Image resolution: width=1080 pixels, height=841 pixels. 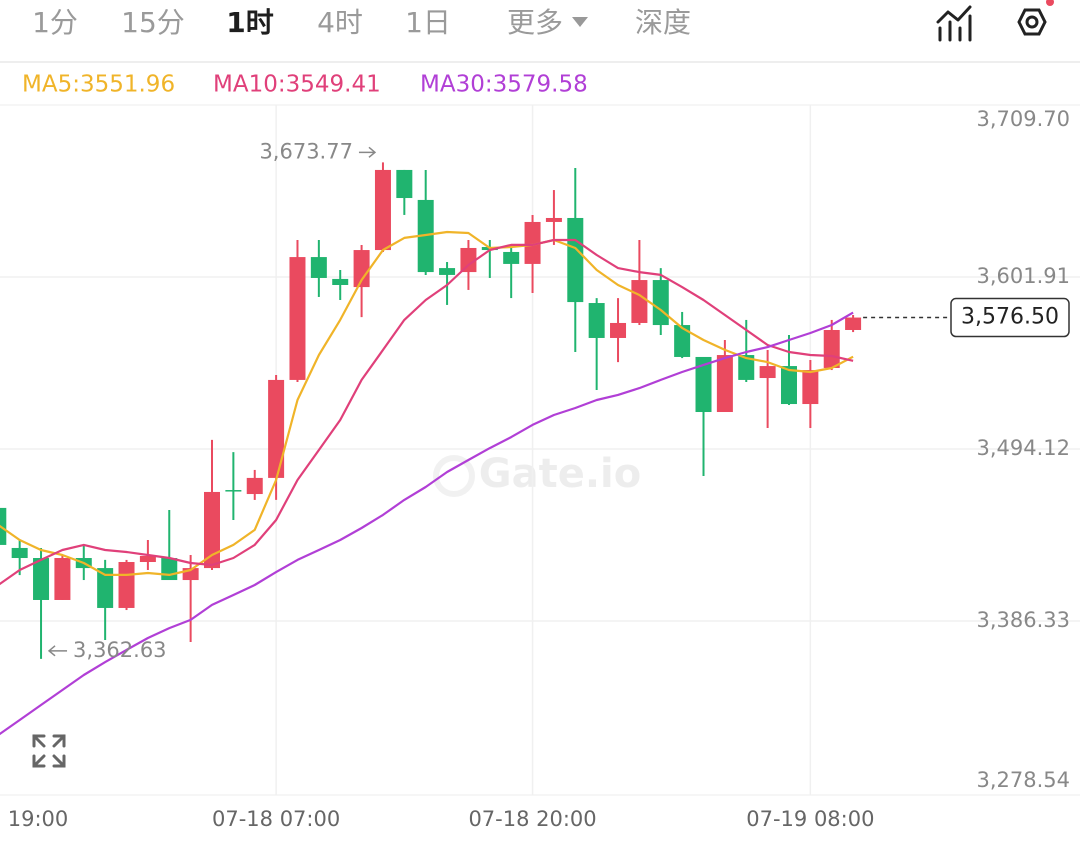 I want to click on legend-entry: MA30:3579.58, so click(x=504, y=85).